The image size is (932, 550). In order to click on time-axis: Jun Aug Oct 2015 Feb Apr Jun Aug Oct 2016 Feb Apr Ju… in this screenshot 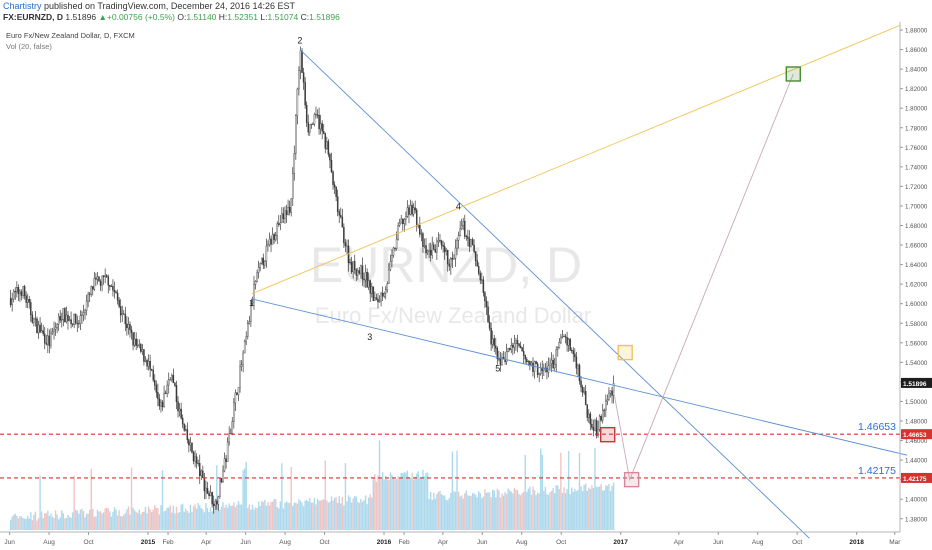, I will do `click(452, 539)`.